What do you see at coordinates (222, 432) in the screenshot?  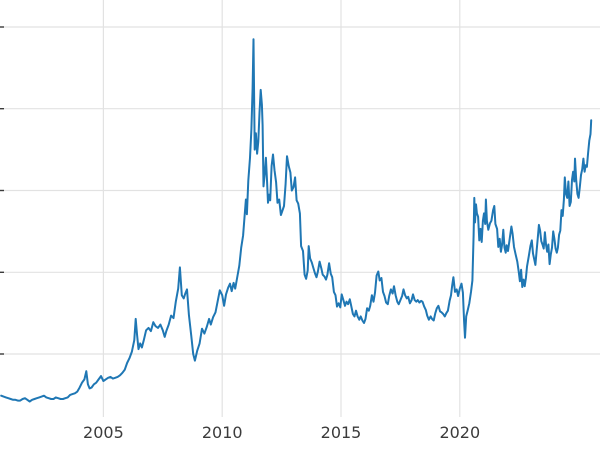 I see `x-tick-label: 2010` at bounding box center [222, 432].